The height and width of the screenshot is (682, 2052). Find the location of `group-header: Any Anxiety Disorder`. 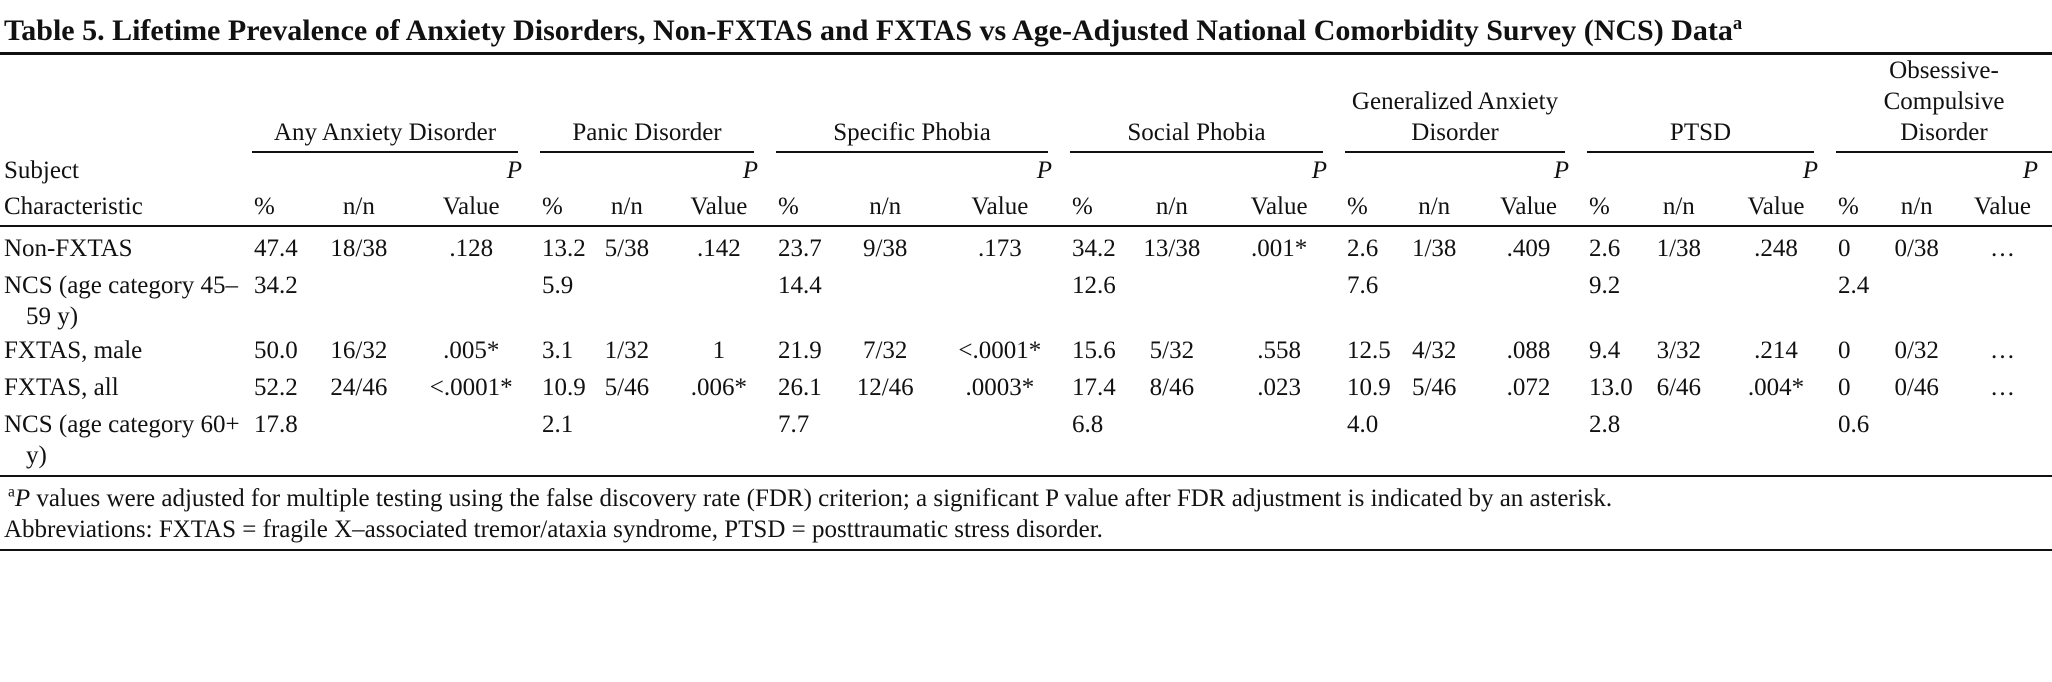

group-header: Any Anxiety Disorder is located at coordinates (385, 135).